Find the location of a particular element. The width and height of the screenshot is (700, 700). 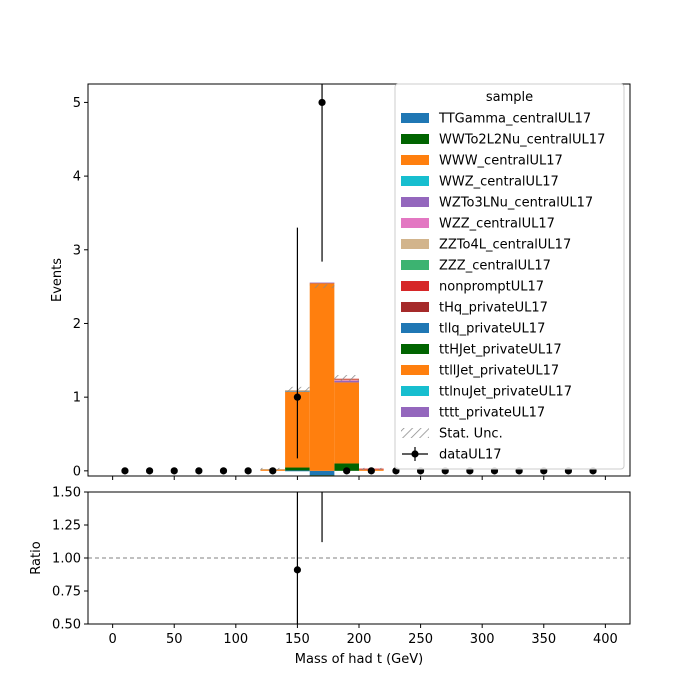

ratio-y-tick-label: 0.75 is located at coordinates (66, 592).